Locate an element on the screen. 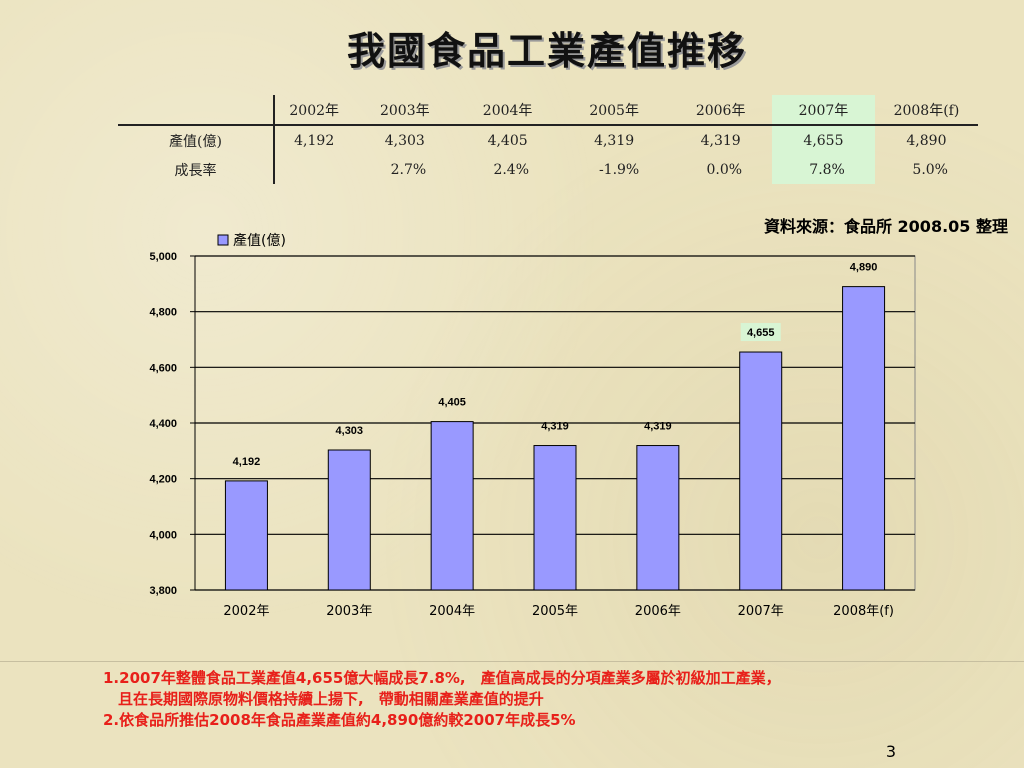 This screenshot has width=1024, height=768. column-header: 2003年 is located at coordinates (404, 110).